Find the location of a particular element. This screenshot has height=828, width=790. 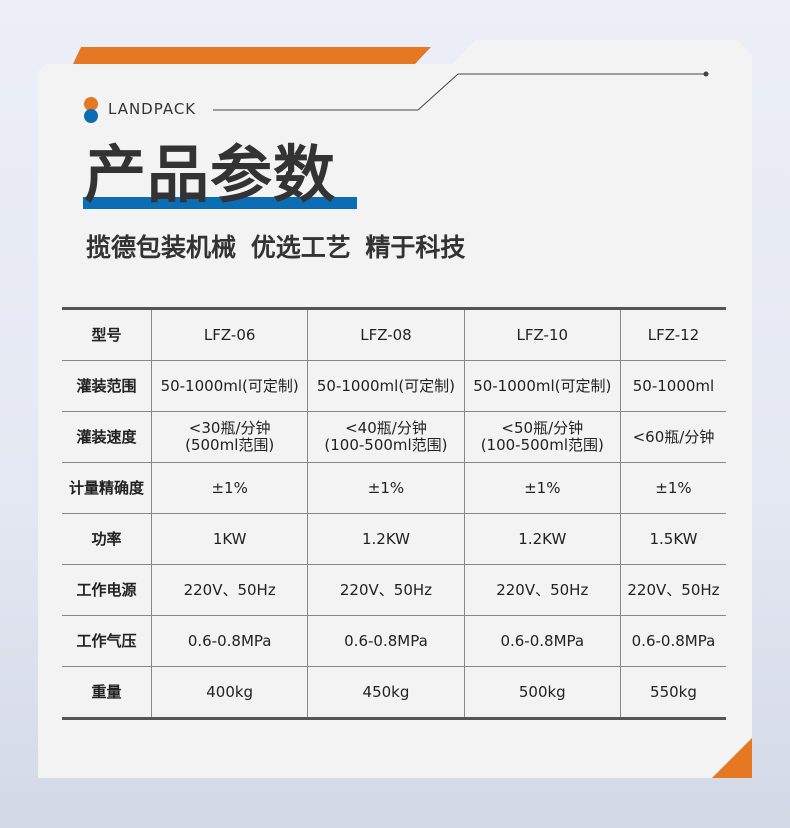

cell-value: 400kg is located at coordinates (230, 691).